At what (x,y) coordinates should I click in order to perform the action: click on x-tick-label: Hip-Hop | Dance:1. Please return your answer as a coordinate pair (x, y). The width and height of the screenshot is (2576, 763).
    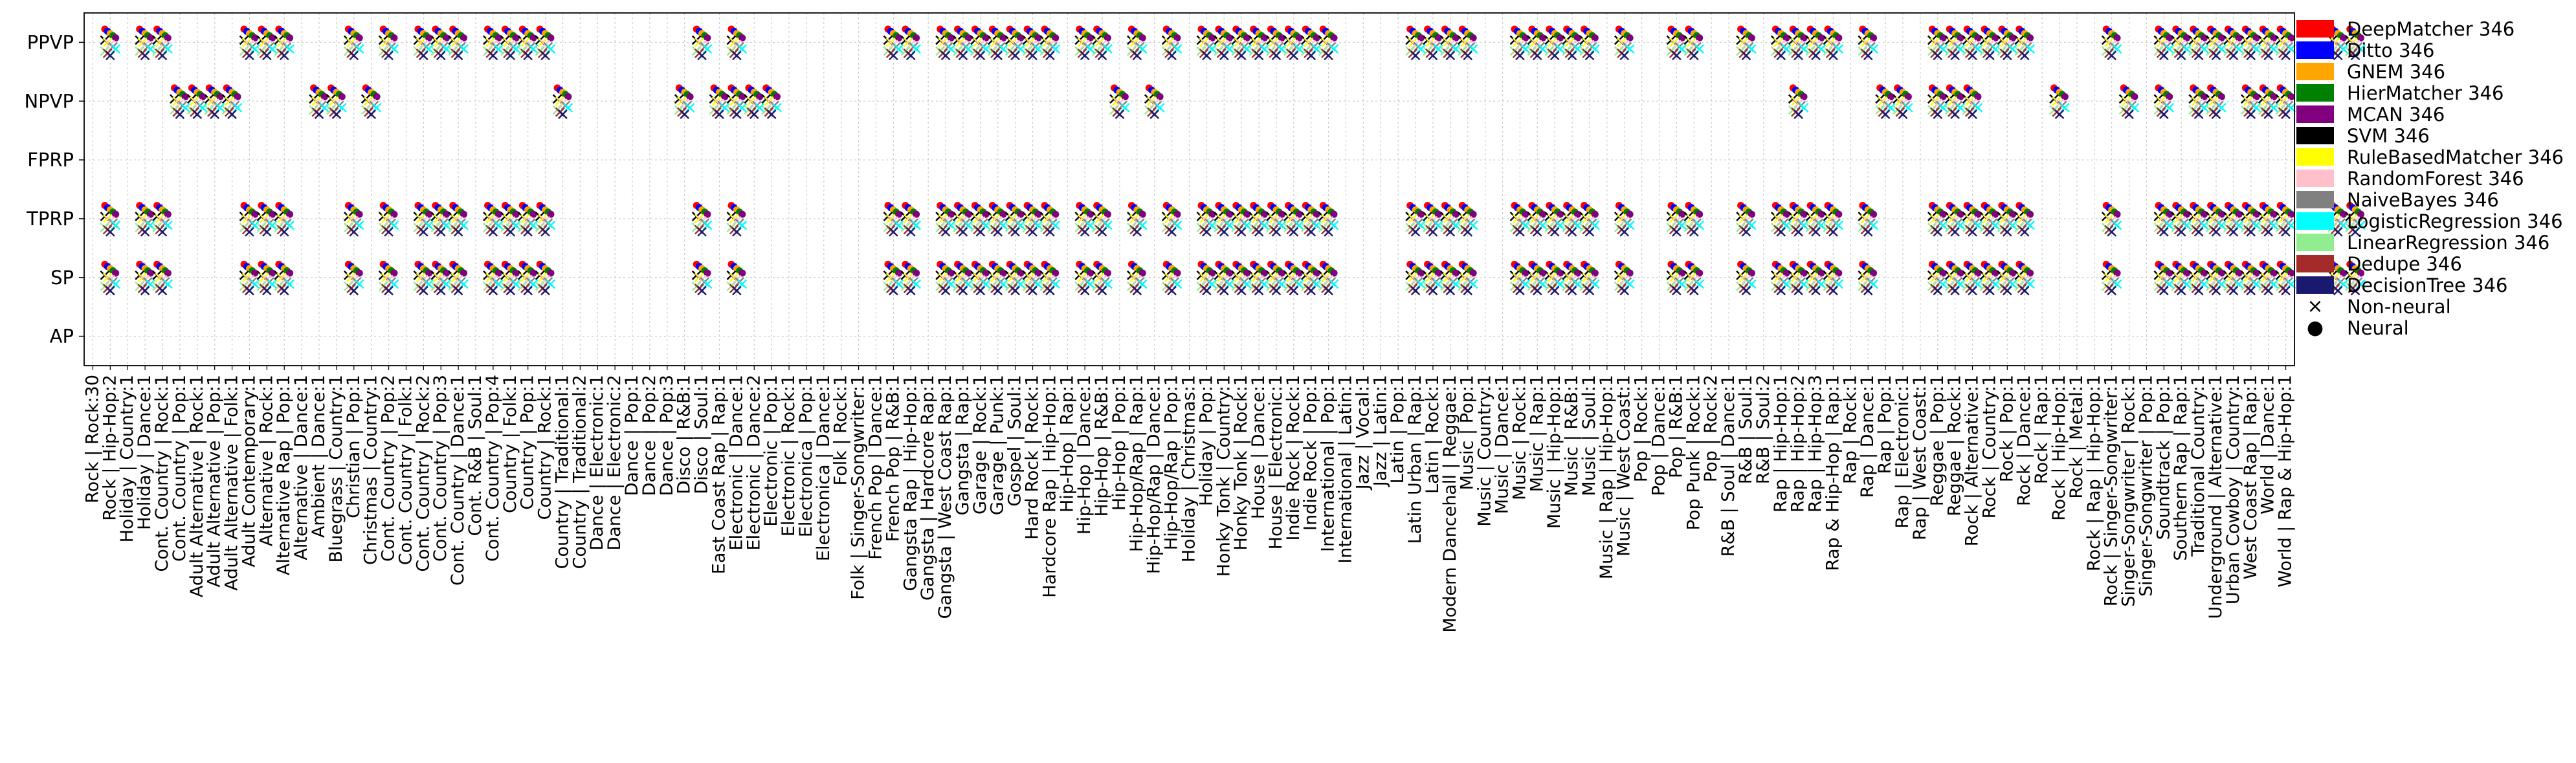
    Looking at the image, I should click on (1084, 455).